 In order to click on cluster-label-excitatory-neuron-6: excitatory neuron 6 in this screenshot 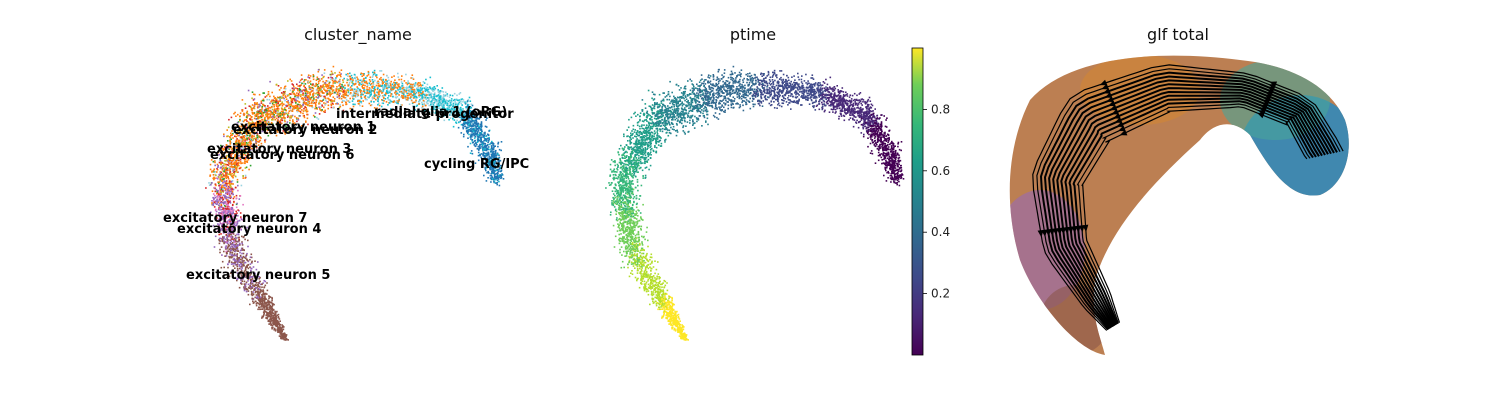, I will do `click(282, 155)`.